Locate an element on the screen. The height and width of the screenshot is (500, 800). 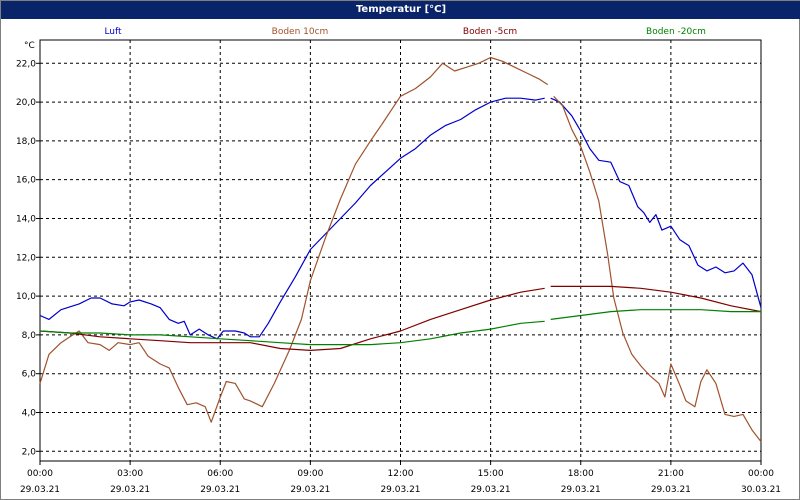
x-tick-time: 12:00 is located at coordinates (401, 474).